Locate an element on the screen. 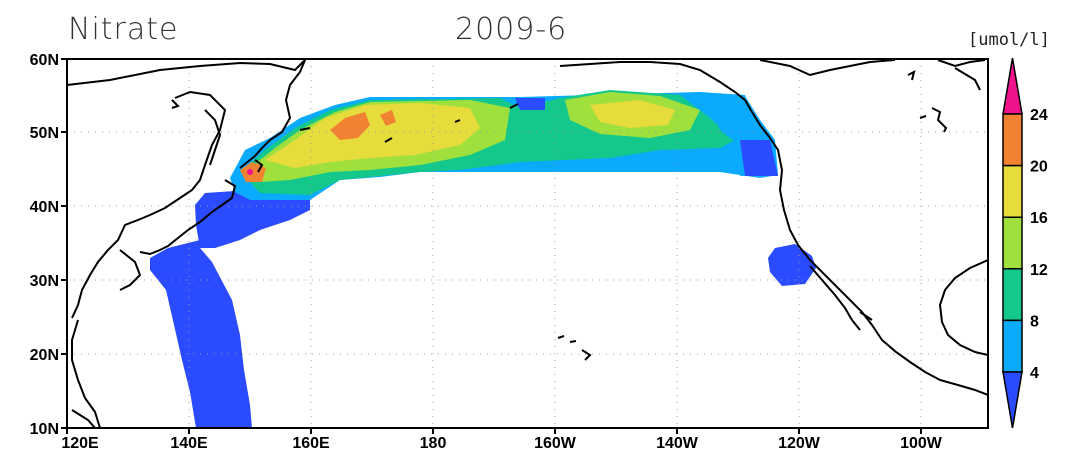 The height and width of the screenshot is (472, 1074). colorbar-tick-label: 20 is located at coordinates (1039, 167).